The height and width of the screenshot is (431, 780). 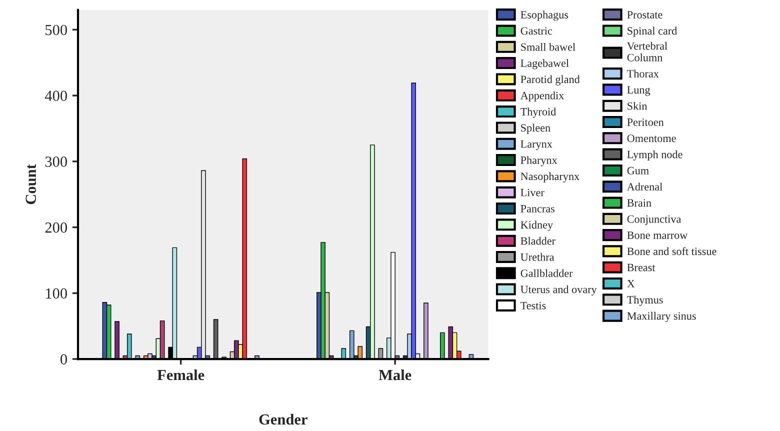 I want to click on y-tick-label: 300, so click(x=56, y=161).